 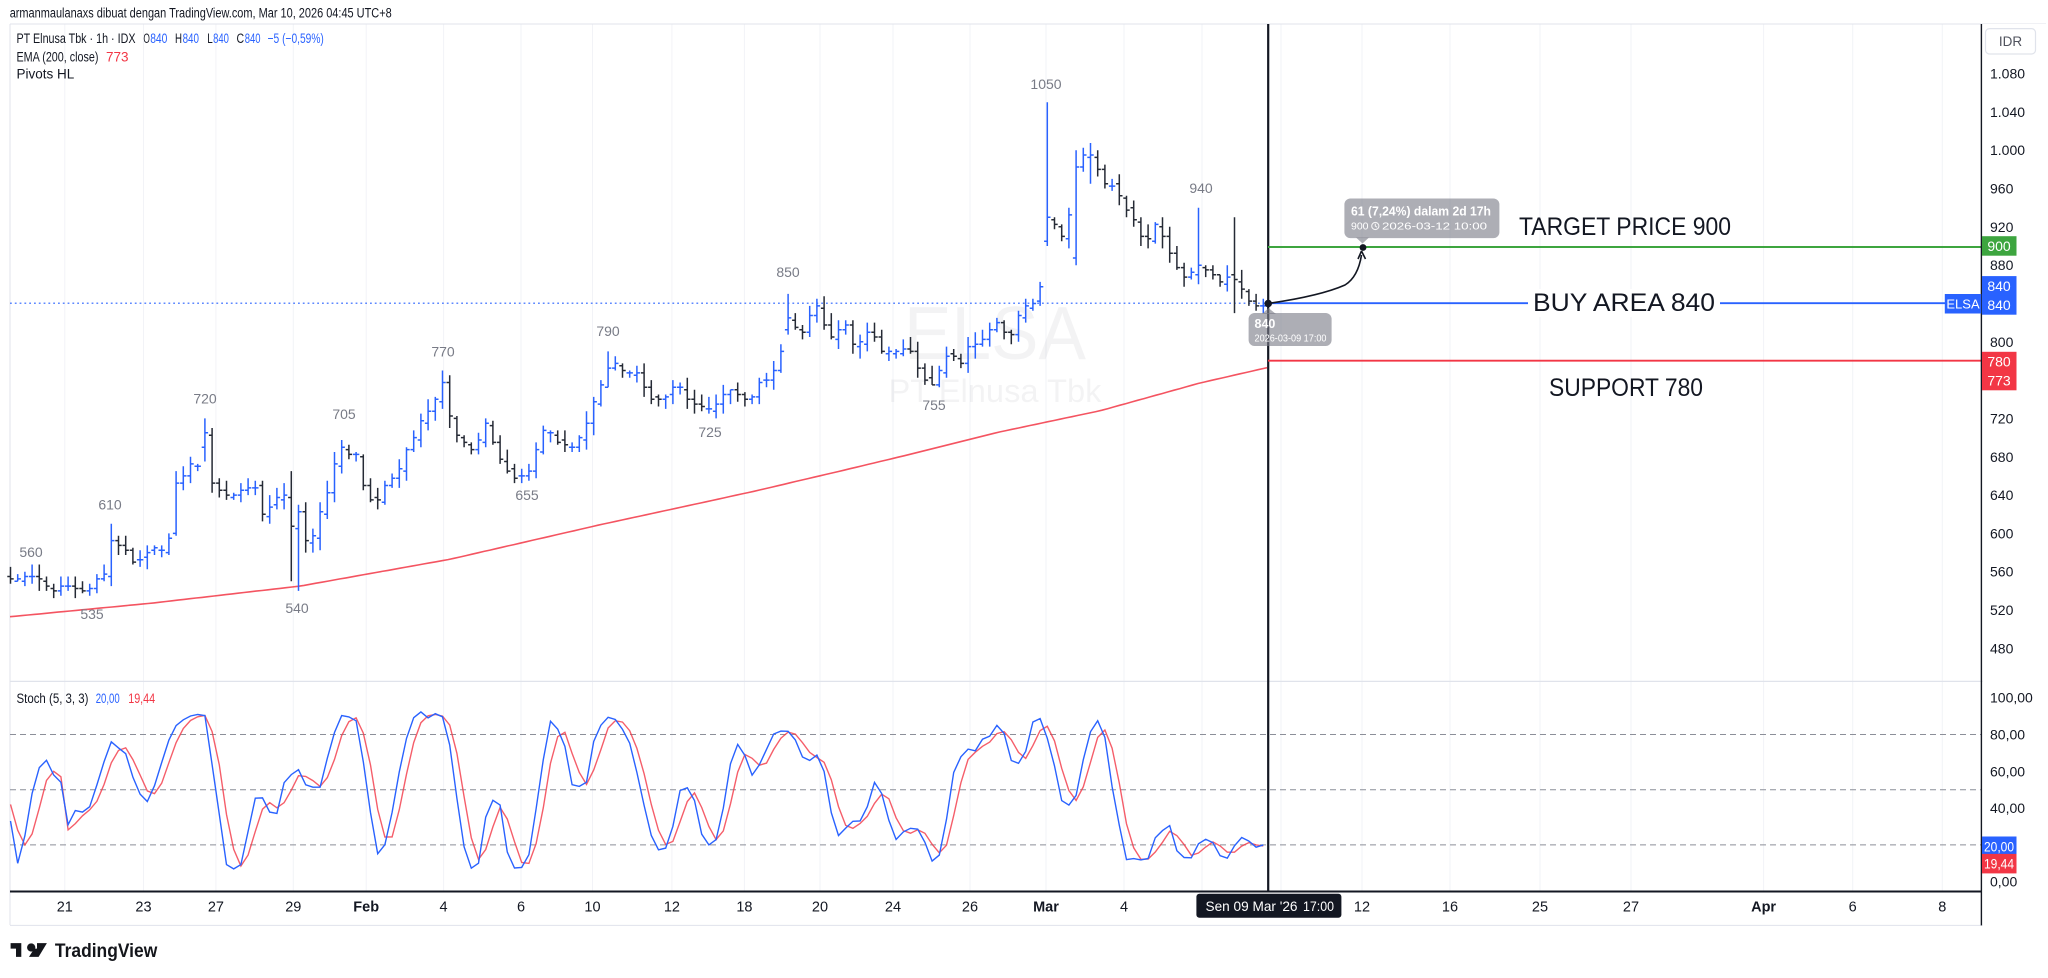 What do you see at coordinates (788, 272) in the screenshot?
I see `svg-text: 850` at bounding box center [788, 272].